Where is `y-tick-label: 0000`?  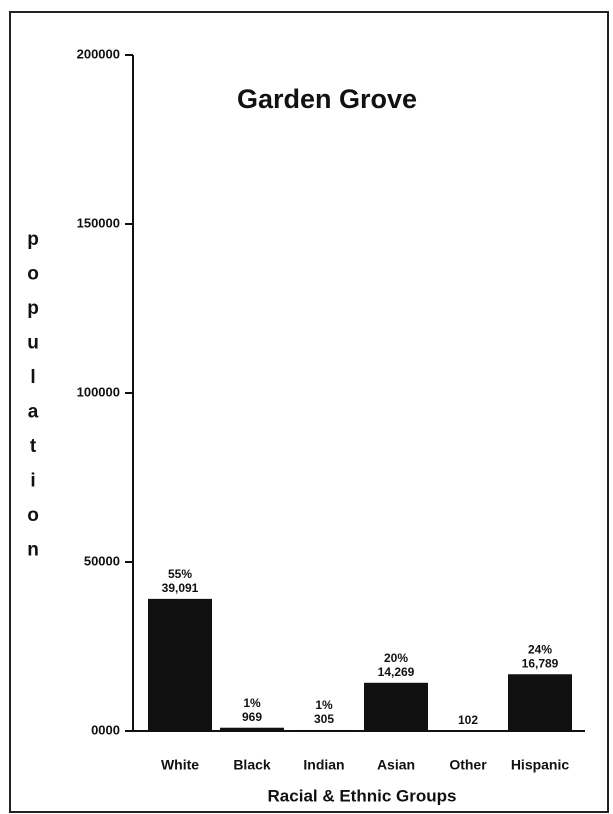
y-tick-label: 0000 is located at coordinates (105, 729).